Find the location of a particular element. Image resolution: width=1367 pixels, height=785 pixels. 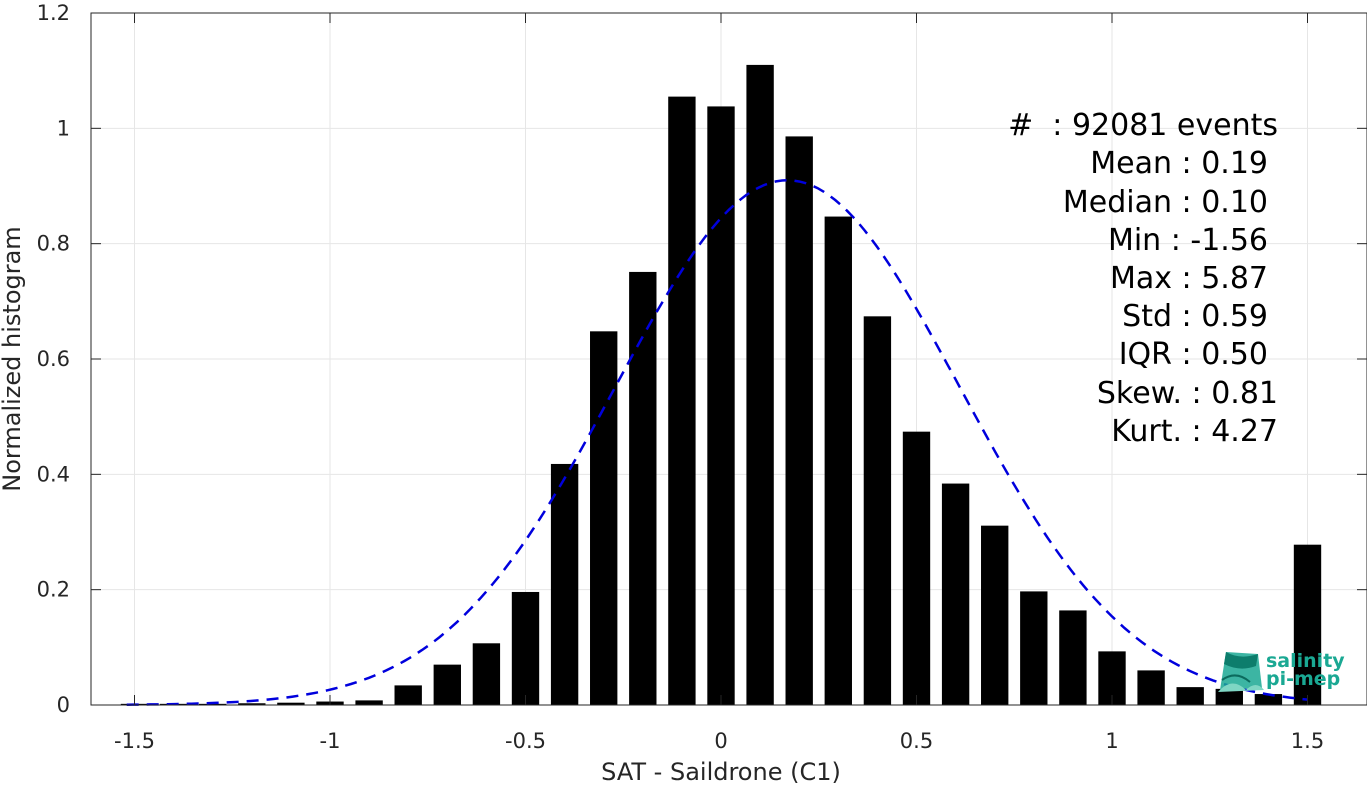

y-tick-label: 0.8 is located at coordinates (53, 244).